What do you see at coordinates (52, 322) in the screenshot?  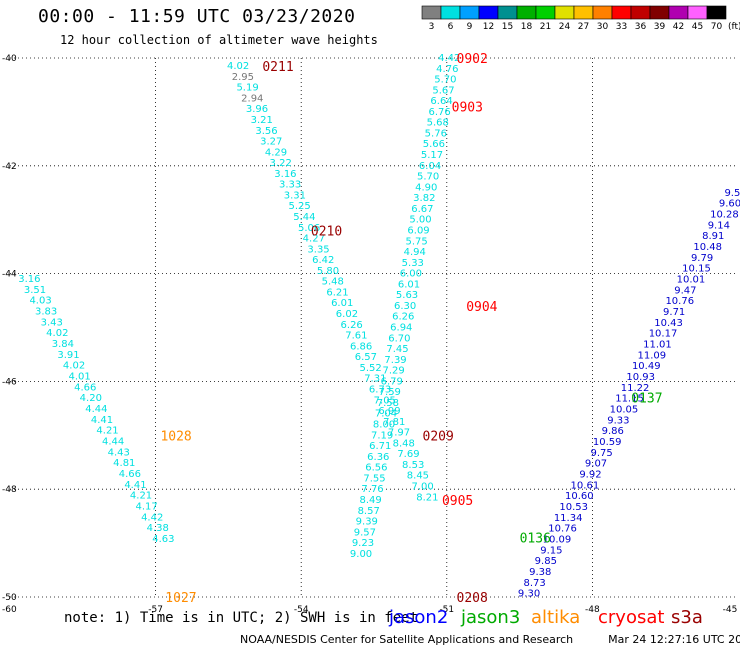 I see `swh-value-label: 3.43` at bounding box center [52, 322].